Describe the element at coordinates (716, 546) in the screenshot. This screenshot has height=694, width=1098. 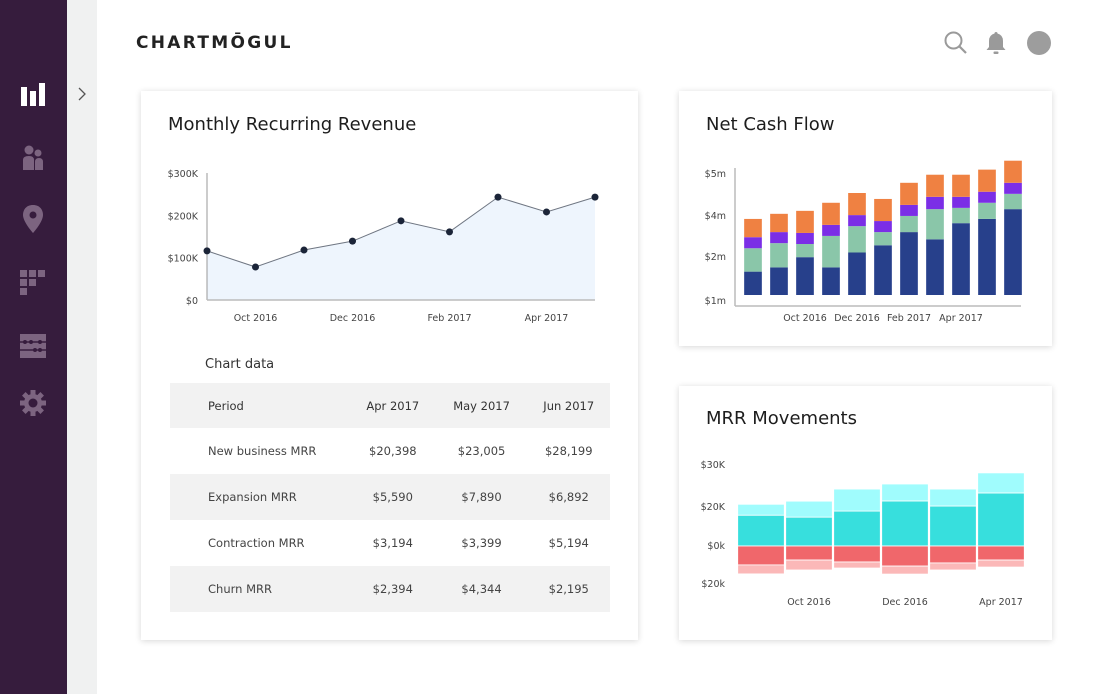
I see `y-tick-label: $0k` at that location.